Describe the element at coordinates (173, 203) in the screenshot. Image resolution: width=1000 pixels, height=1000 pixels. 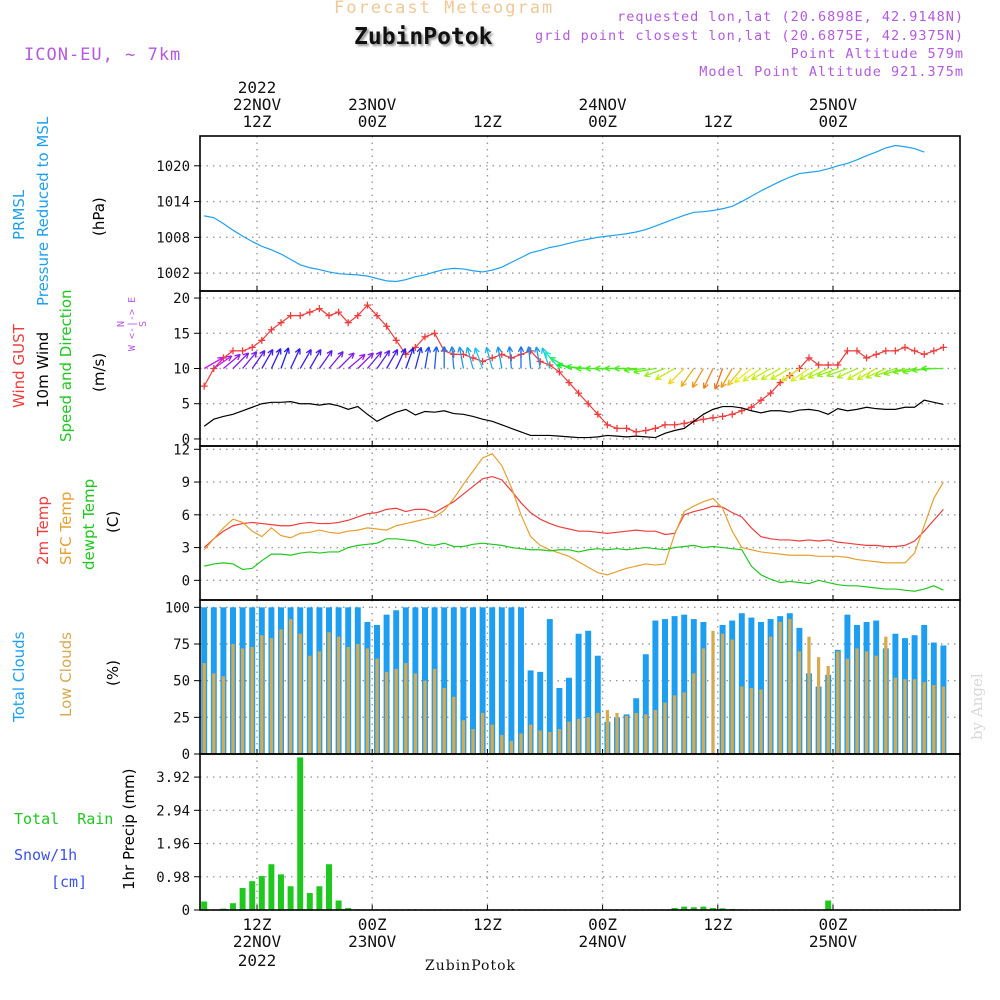
I see `y-tick-label: 1014` at that location.